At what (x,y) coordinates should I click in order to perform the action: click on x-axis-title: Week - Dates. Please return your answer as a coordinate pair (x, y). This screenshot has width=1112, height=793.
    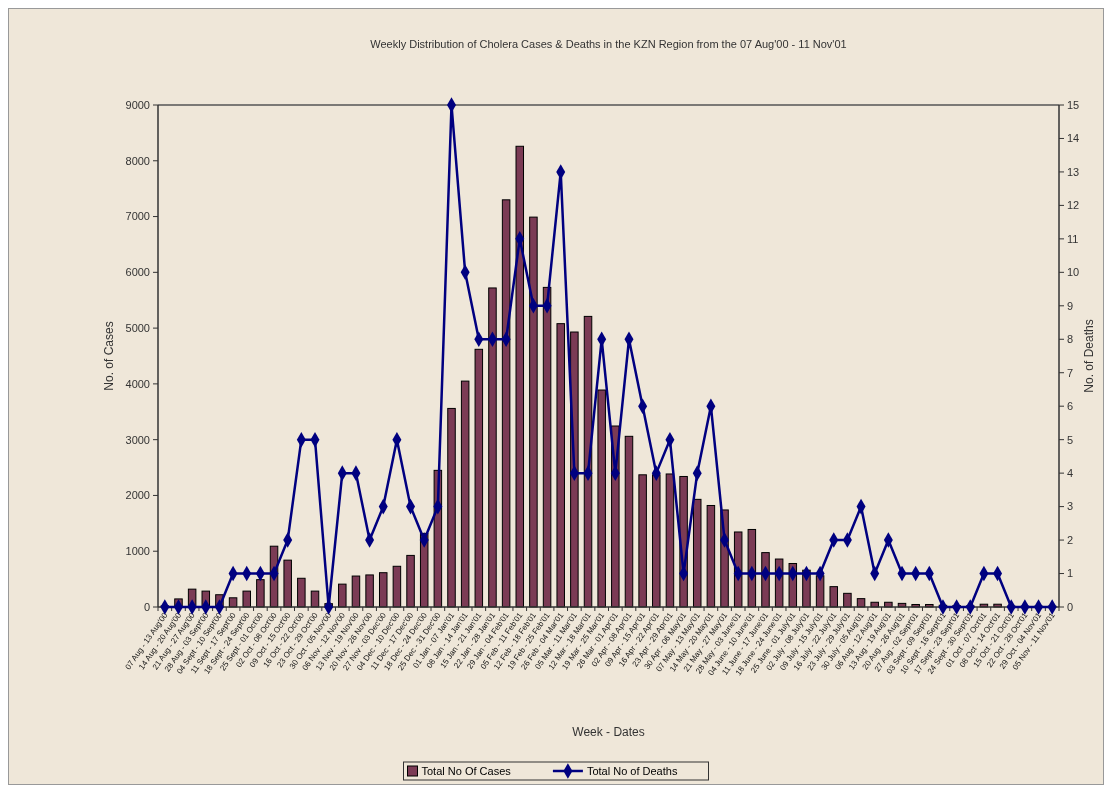
    Looking at the image, I should click on (608, 732).